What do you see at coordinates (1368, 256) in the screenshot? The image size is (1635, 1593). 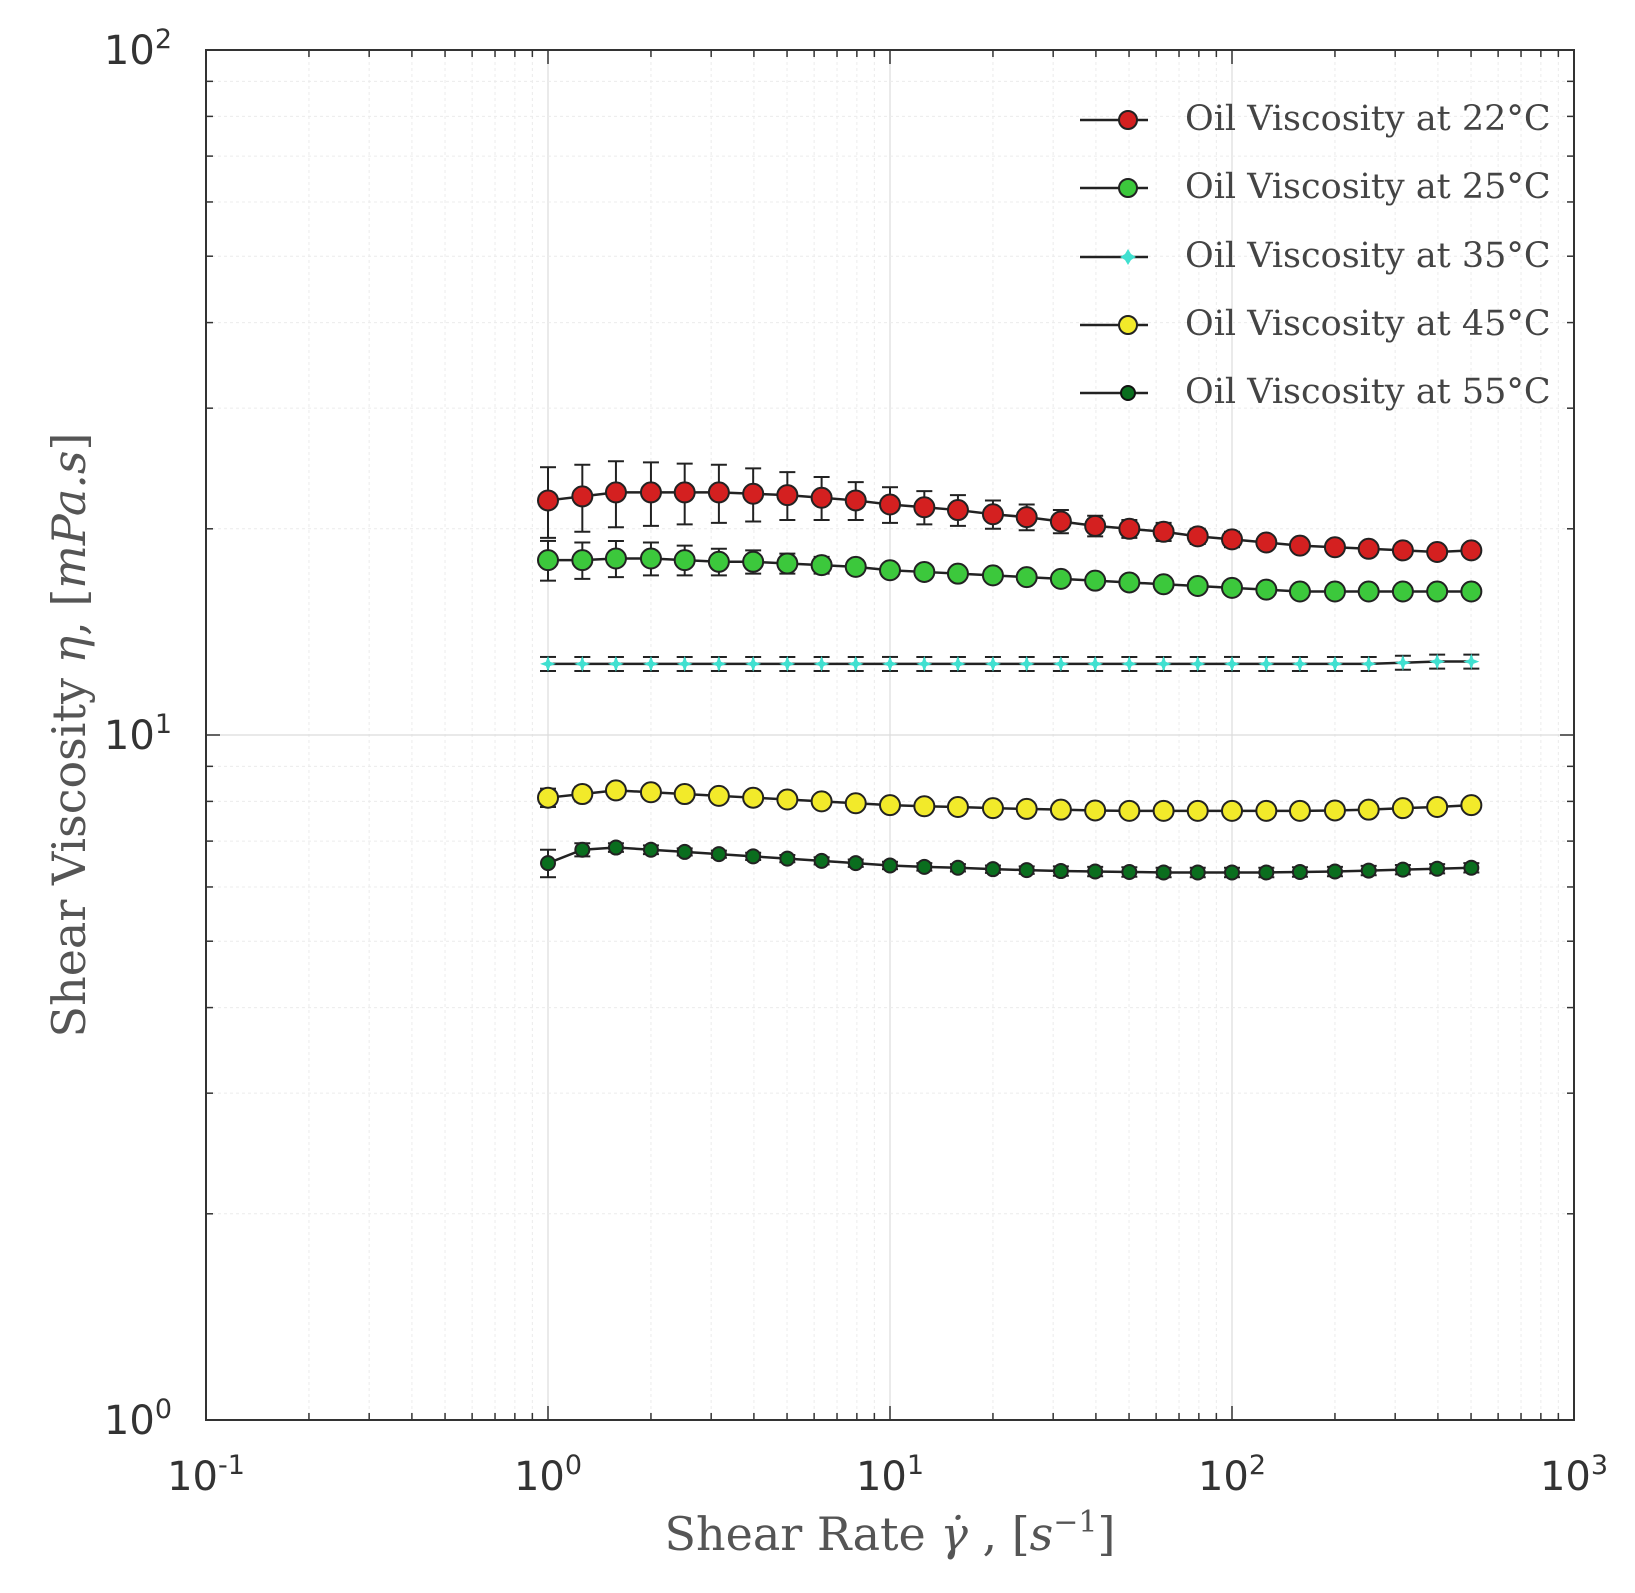 I see `legend-label: Oil Viscosity at 35°C` at bounding box center [1368, 256].